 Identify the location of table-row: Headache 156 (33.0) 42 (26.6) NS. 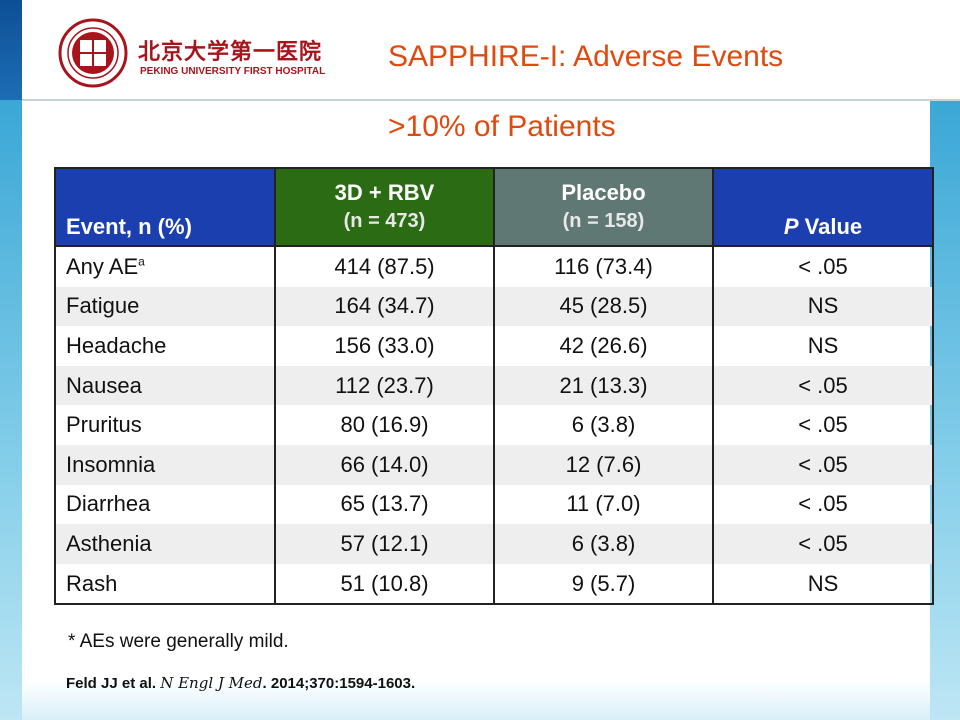
(494, 346).